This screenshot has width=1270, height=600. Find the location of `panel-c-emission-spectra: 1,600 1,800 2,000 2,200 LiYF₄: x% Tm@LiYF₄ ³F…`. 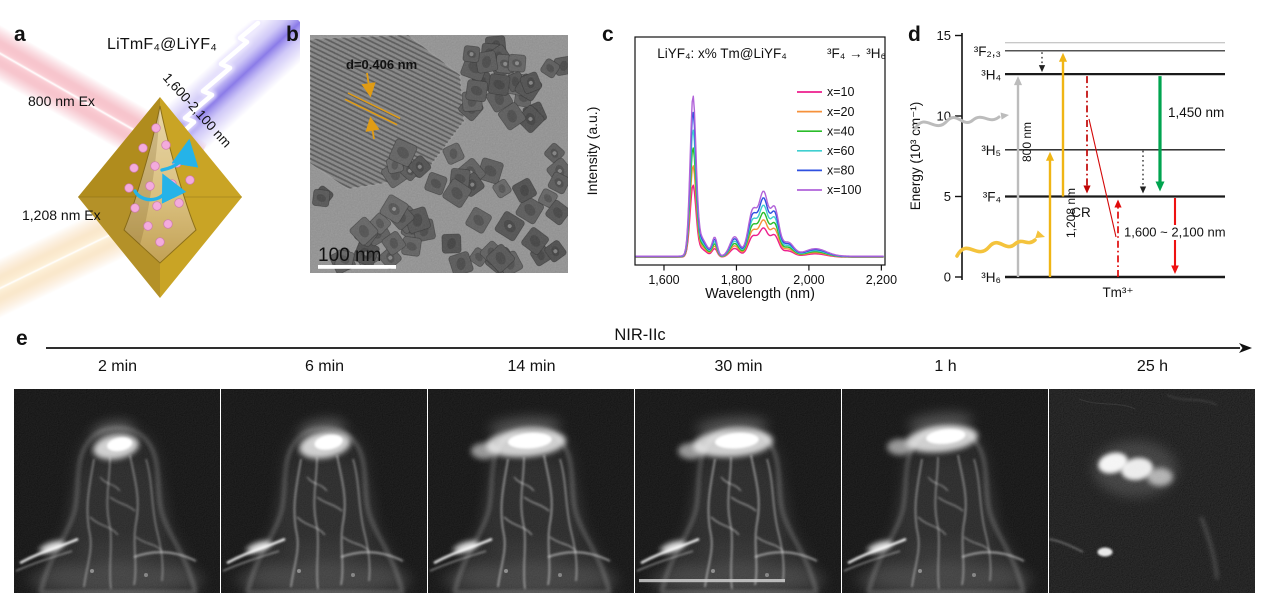

panel-c-emission-spectra: 1,600 1,800 2,000 2,200 LiYF₄: x% Tm@LiYF₄ ³F… is located at coordinates (741, 169).